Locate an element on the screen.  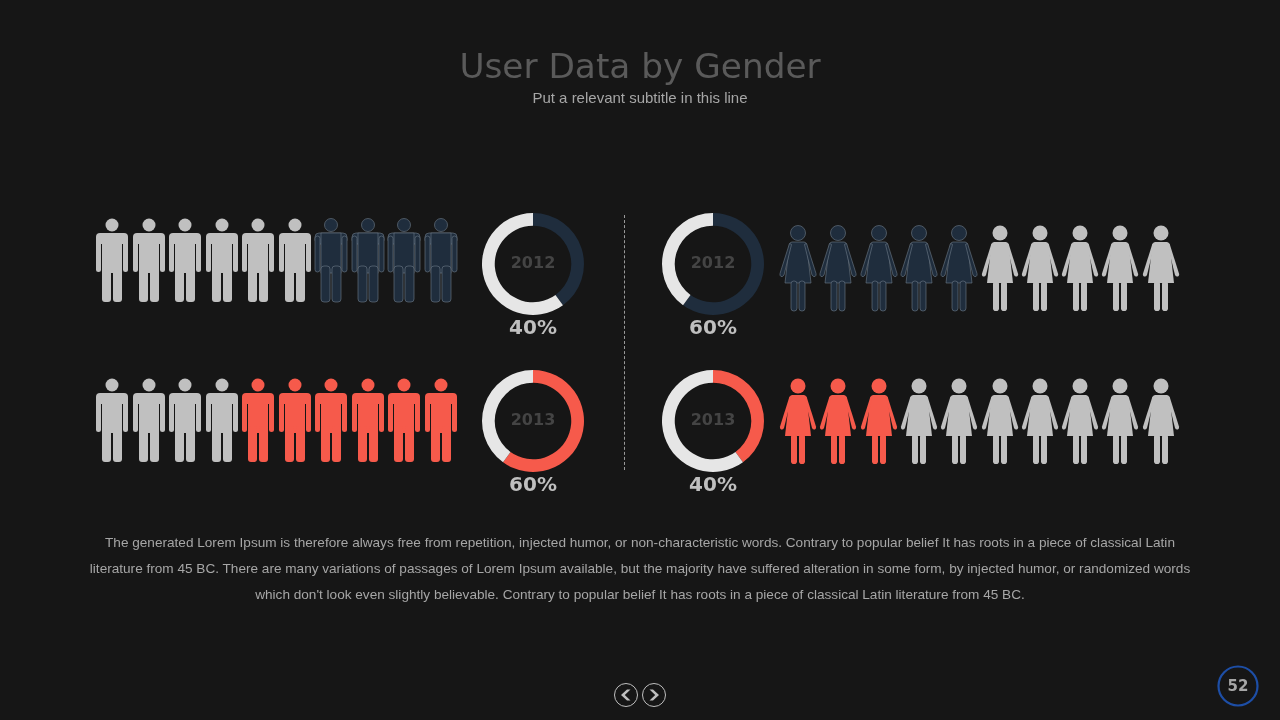
text: Put a relevant subtitle in this line is located at coordinates (640, 98).